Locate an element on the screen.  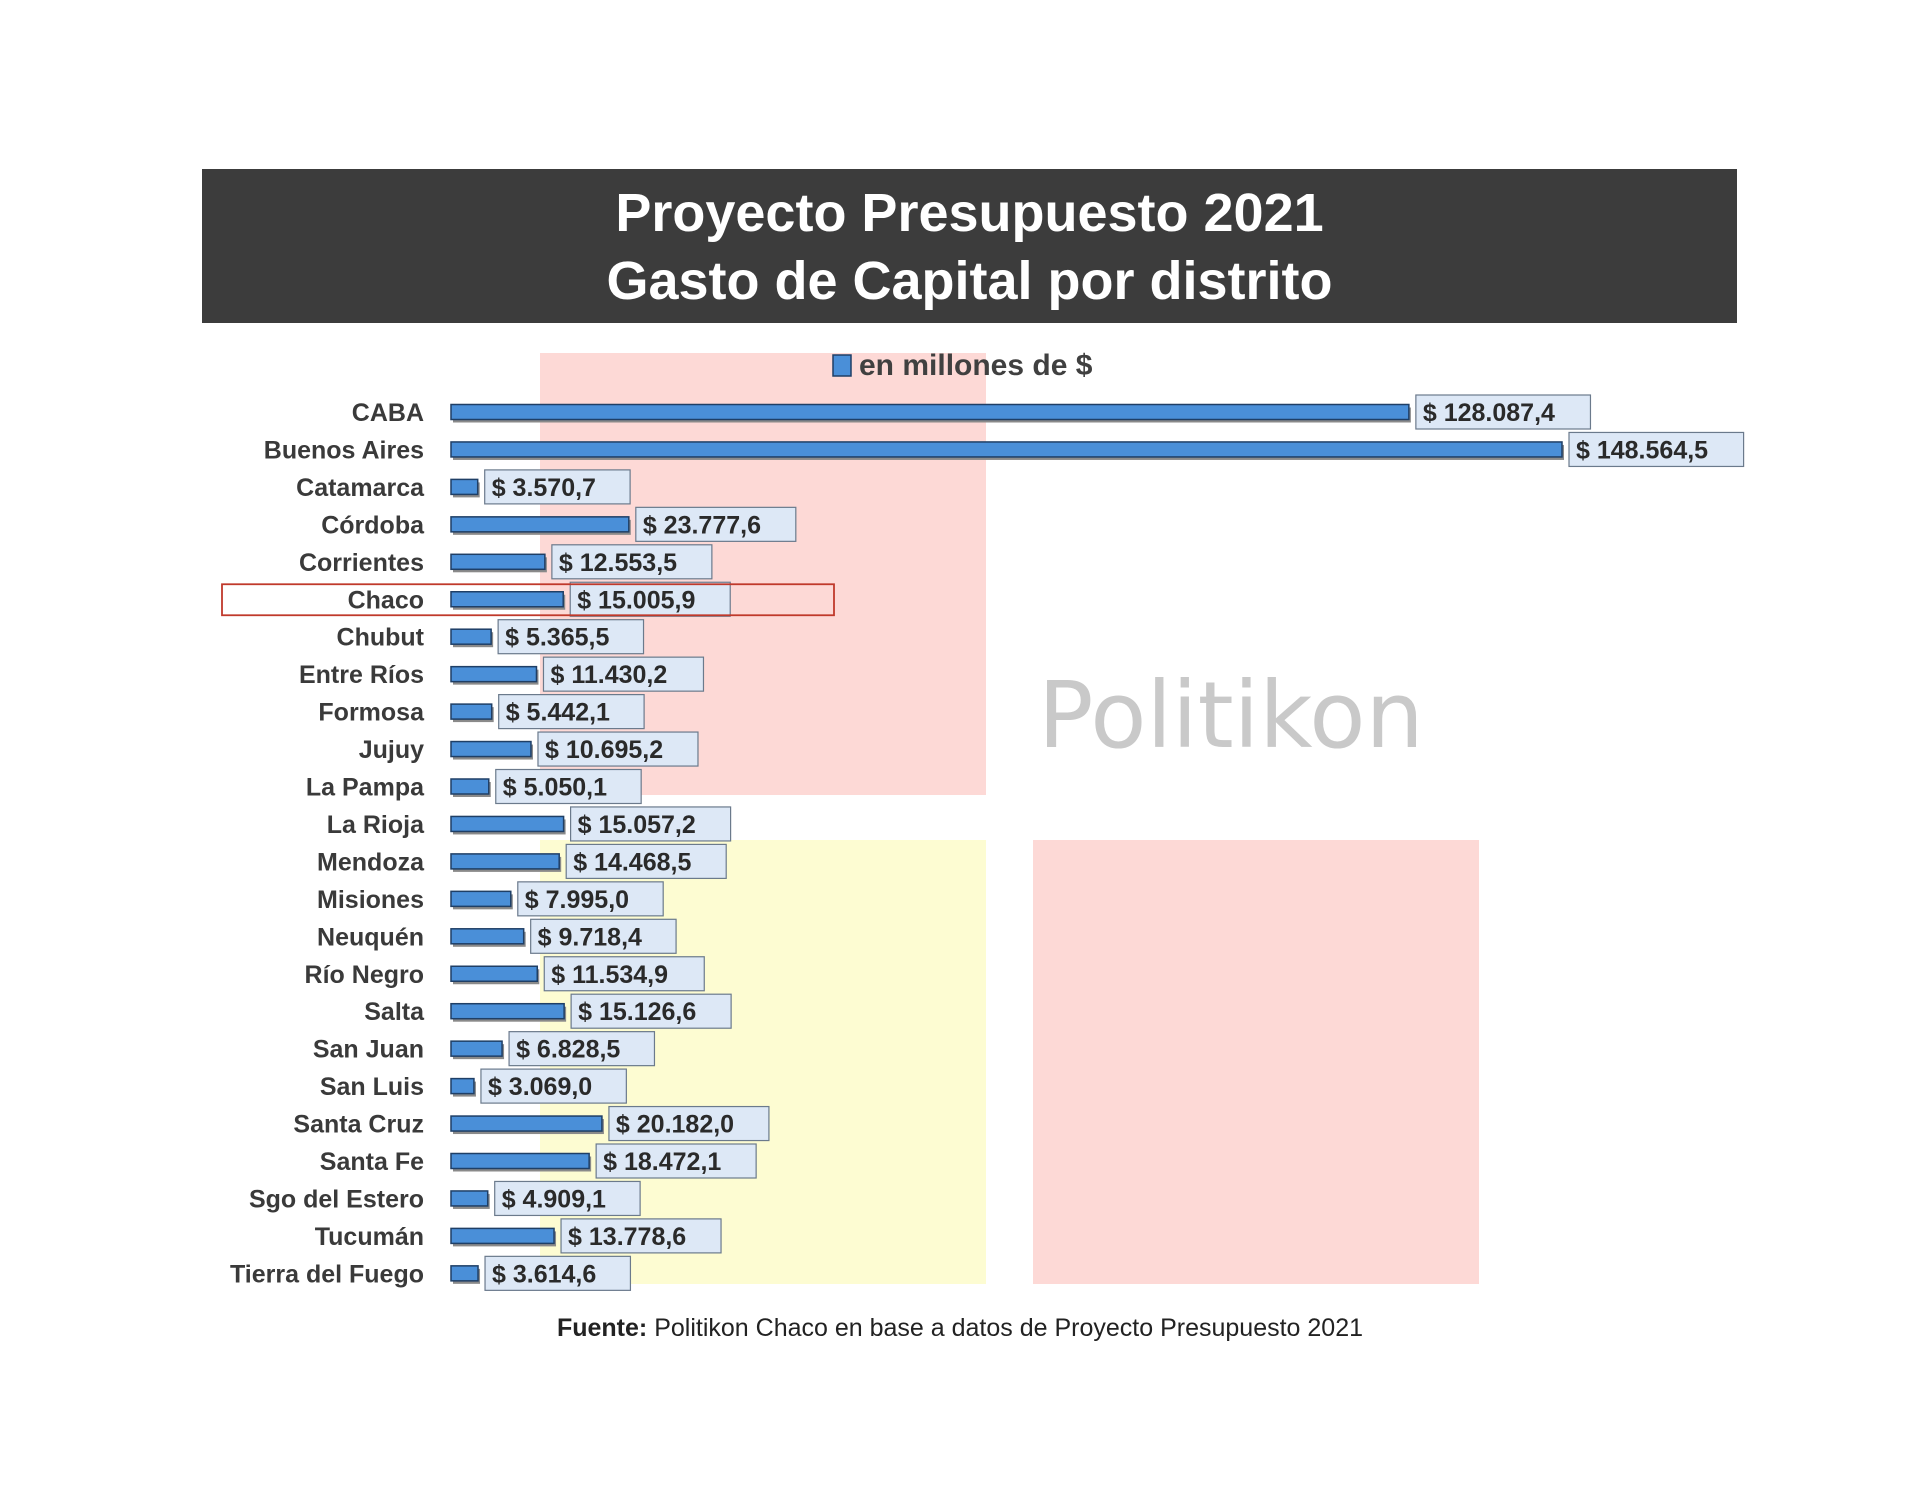
category-label-santa-fe: Santa Fe is located at coordinates (372, 1162).